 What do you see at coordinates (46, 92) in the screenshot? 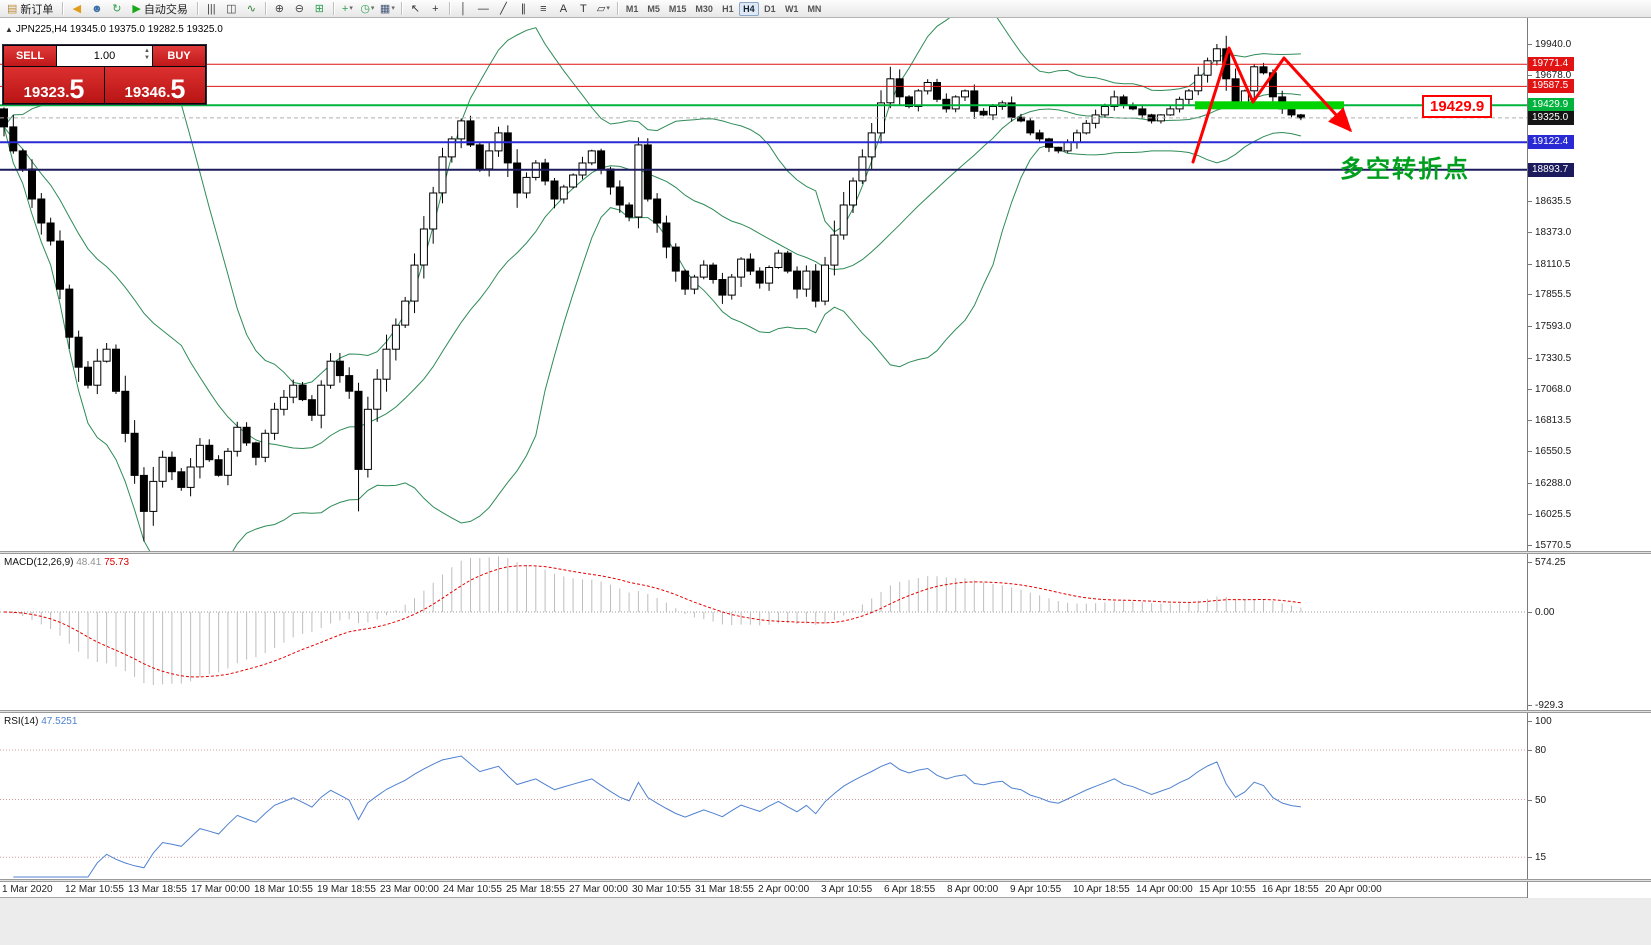
I see `sell-price-main: 19323.` at bounding box center [46, 92].